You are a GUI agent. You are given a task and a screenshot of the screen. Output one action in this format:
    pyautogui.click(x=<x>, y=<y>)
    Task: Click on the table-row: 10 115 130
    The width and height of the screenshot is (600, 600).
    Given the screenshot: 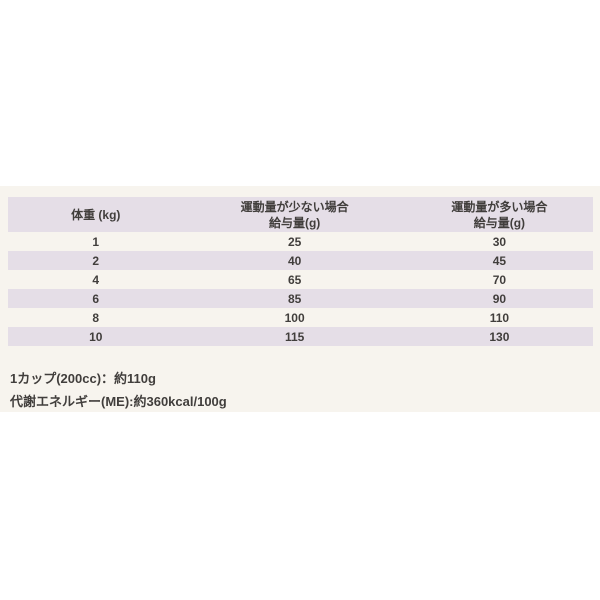 What is the action you would take?
    pyautogui.click(x=300, y=336)
    